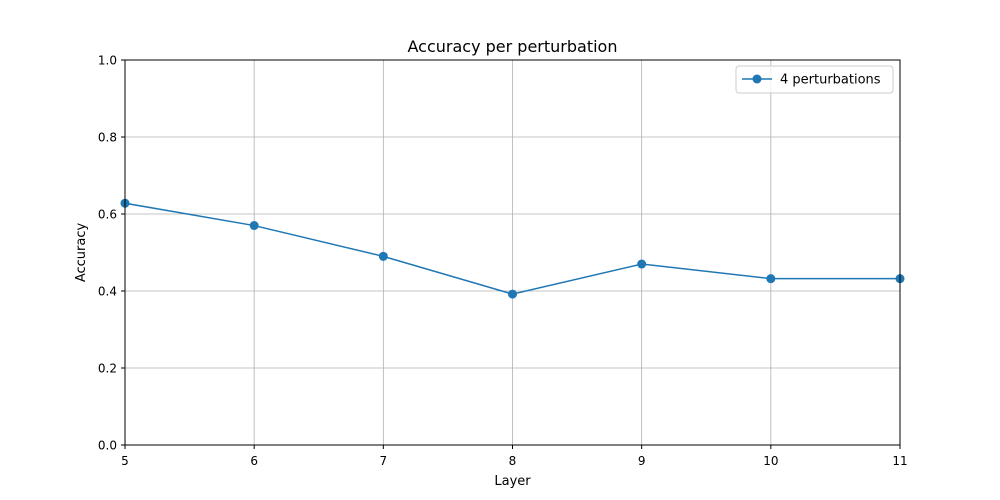 Image resolution: width=1000 pixels, height=500 pixels. What do you see at coordinates (254, 461) in the screenshot?
I see `x-tick-label: 6` at bounding box center [254, 461].